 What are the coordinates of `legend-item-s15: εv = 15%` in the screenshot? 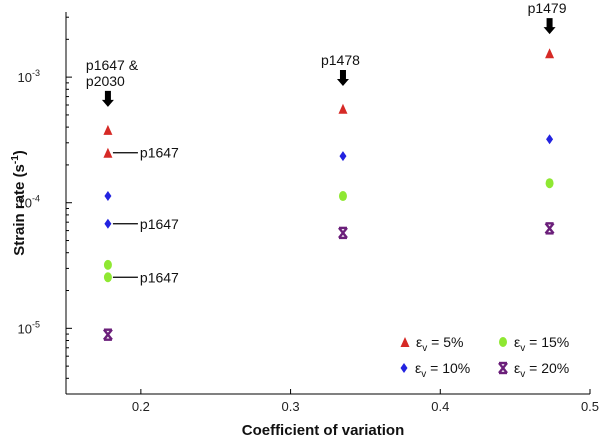 It's located at (534, 344).